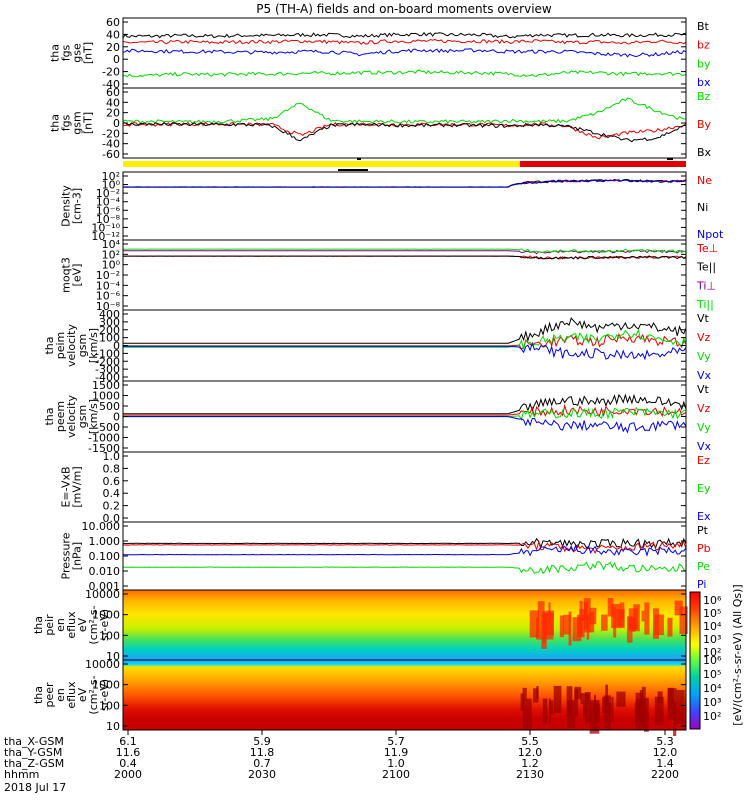 Image resolution: width=750 pixels, height=800 pixels. I want to click on legend-entry: Vx, so click(704, 446).